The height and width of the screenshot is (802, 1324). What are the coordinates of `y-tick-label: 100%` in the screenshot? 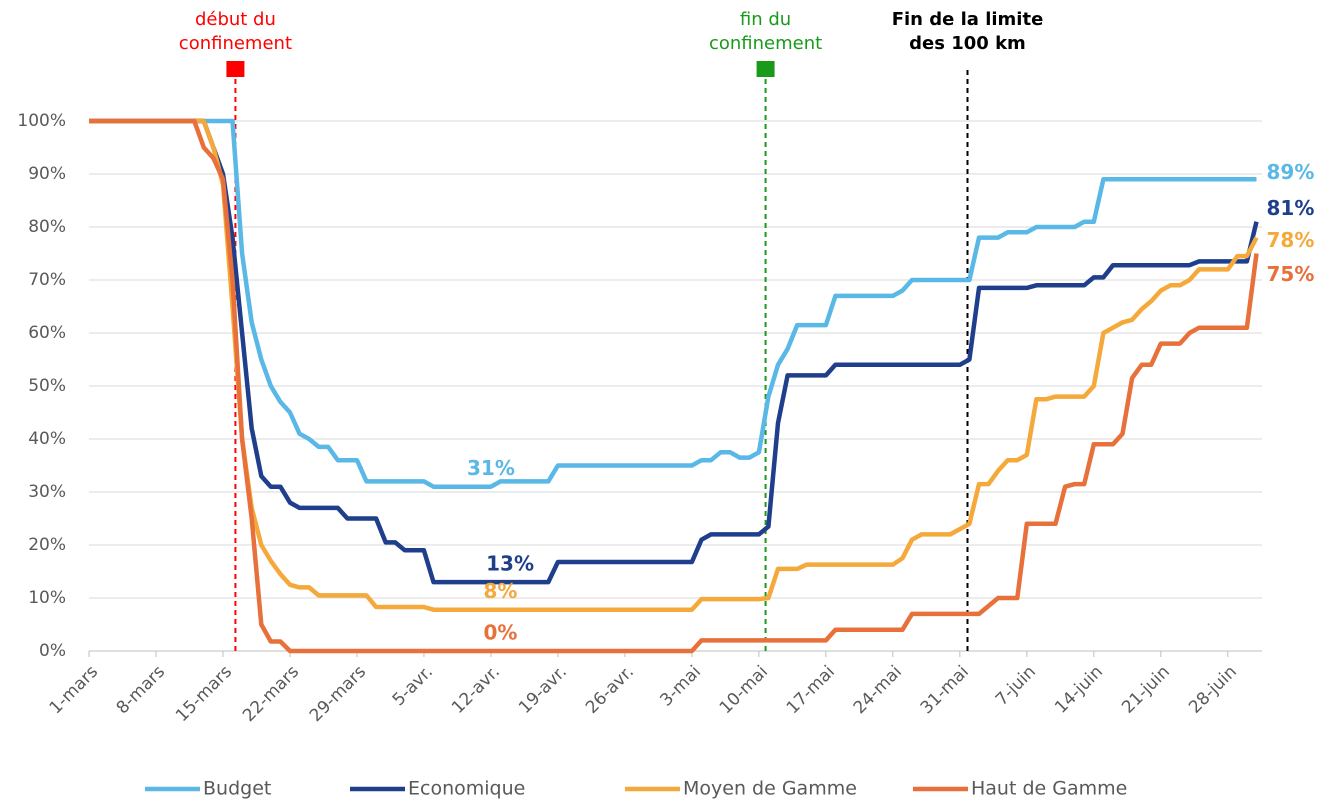 It's located at (41, 121).